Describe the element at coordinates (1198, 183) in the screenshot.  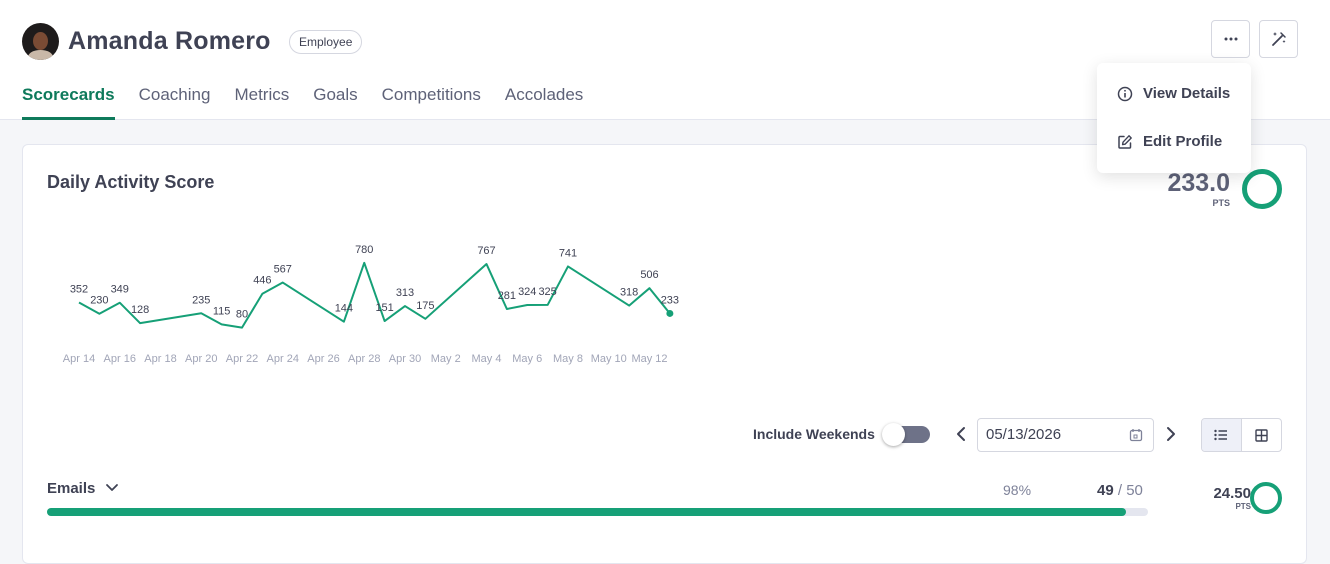
I see `score-value: 233.0` at that location.